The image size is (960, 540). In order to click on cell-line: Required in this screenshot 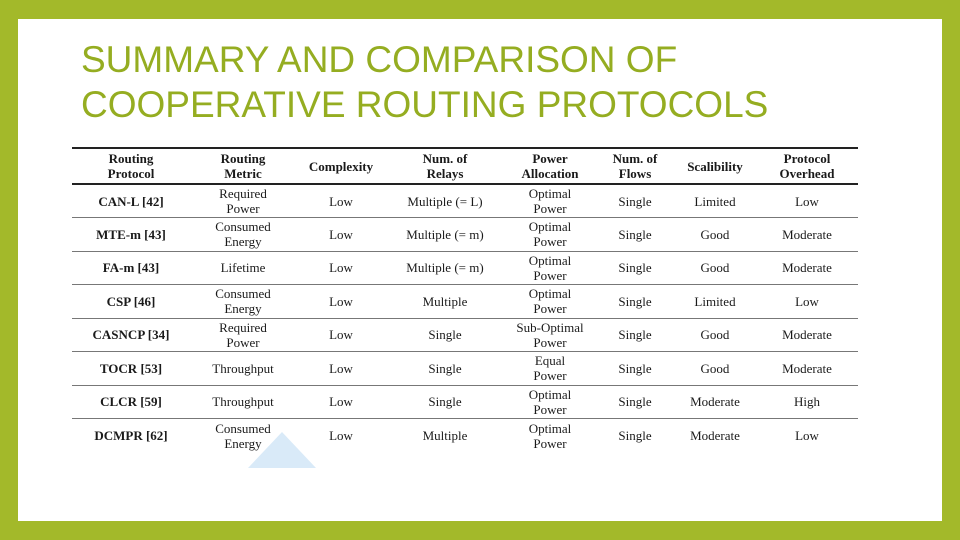, I will do `click(243, 327)`.